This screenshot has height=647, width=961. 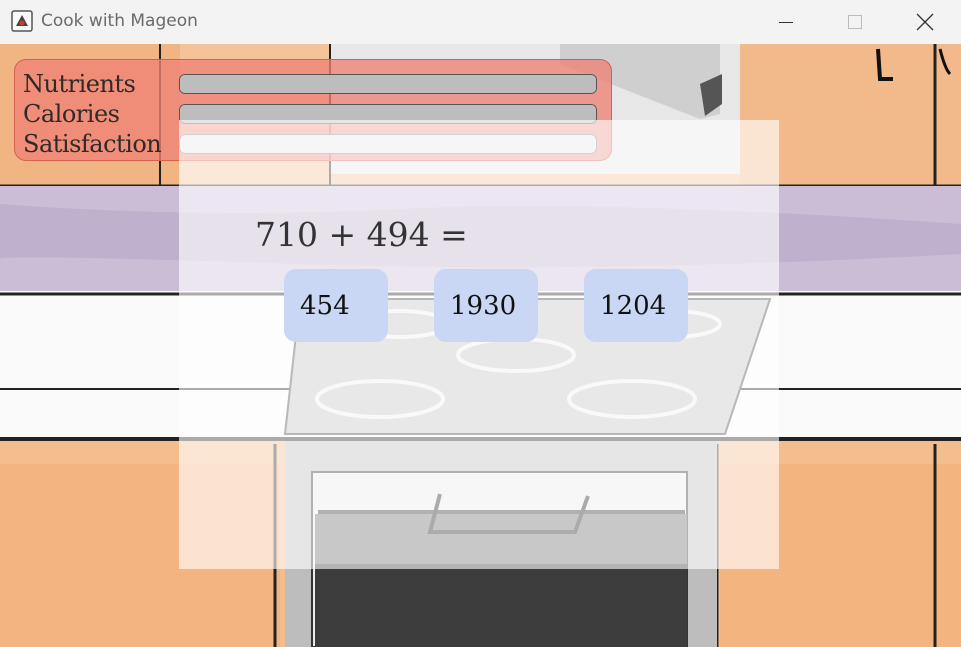 I want to click on minimize-icon, so click(x=786, y=22).